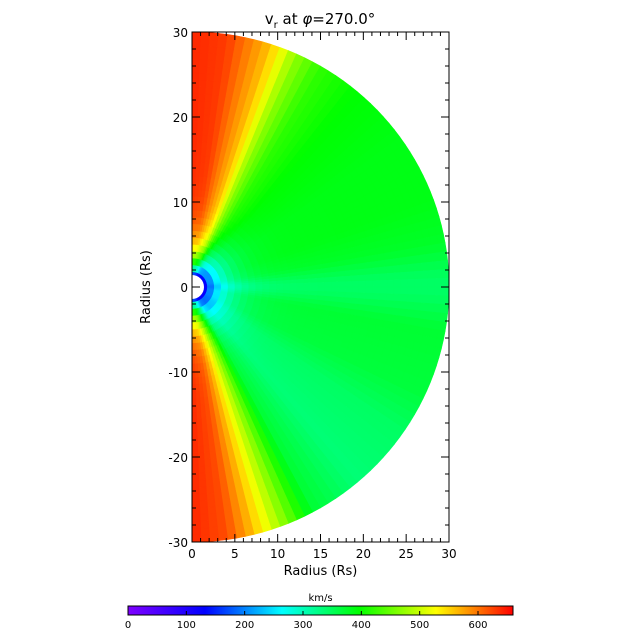 The width and height of the screenshot is (640, 644). I want to click on chart-title: vr at φ=270.0°, so click(320, 20).